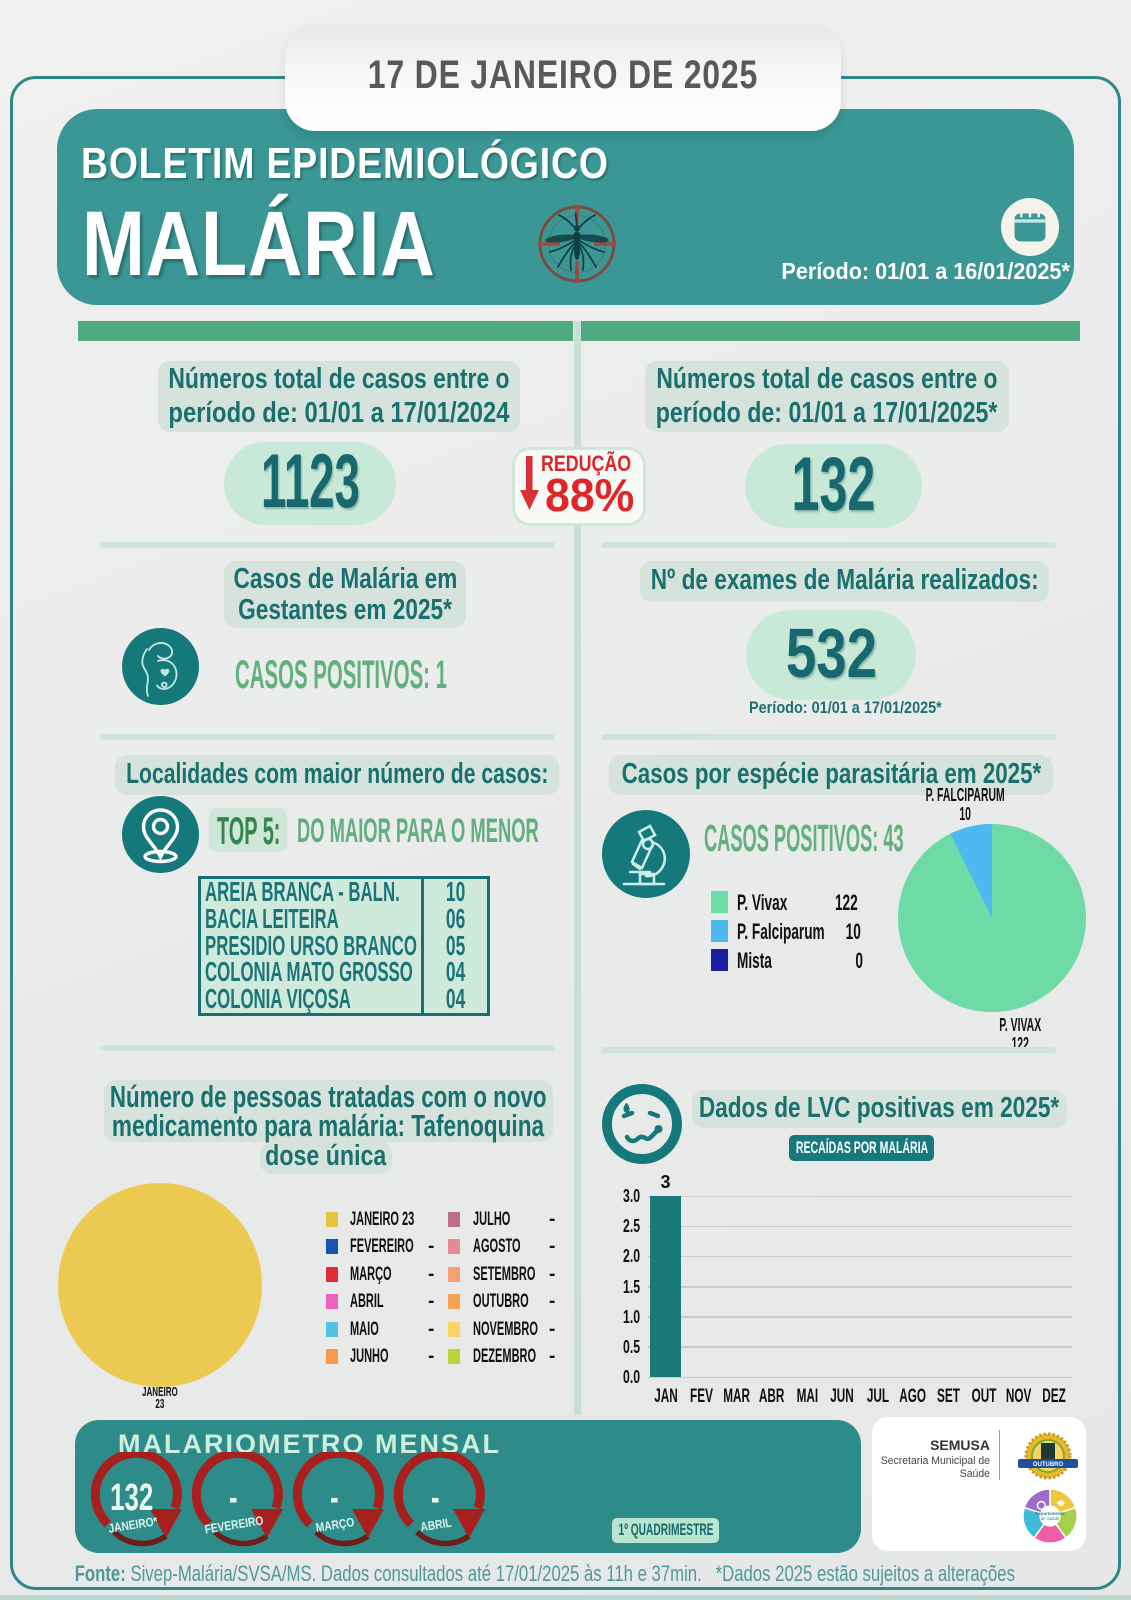 This screenshot has height=1600, width=1131. What do you see at coordinates (1050, 1518) in the screenshot?
I see `svg-text: de Saúde` at bounding box center [1050, 1518].